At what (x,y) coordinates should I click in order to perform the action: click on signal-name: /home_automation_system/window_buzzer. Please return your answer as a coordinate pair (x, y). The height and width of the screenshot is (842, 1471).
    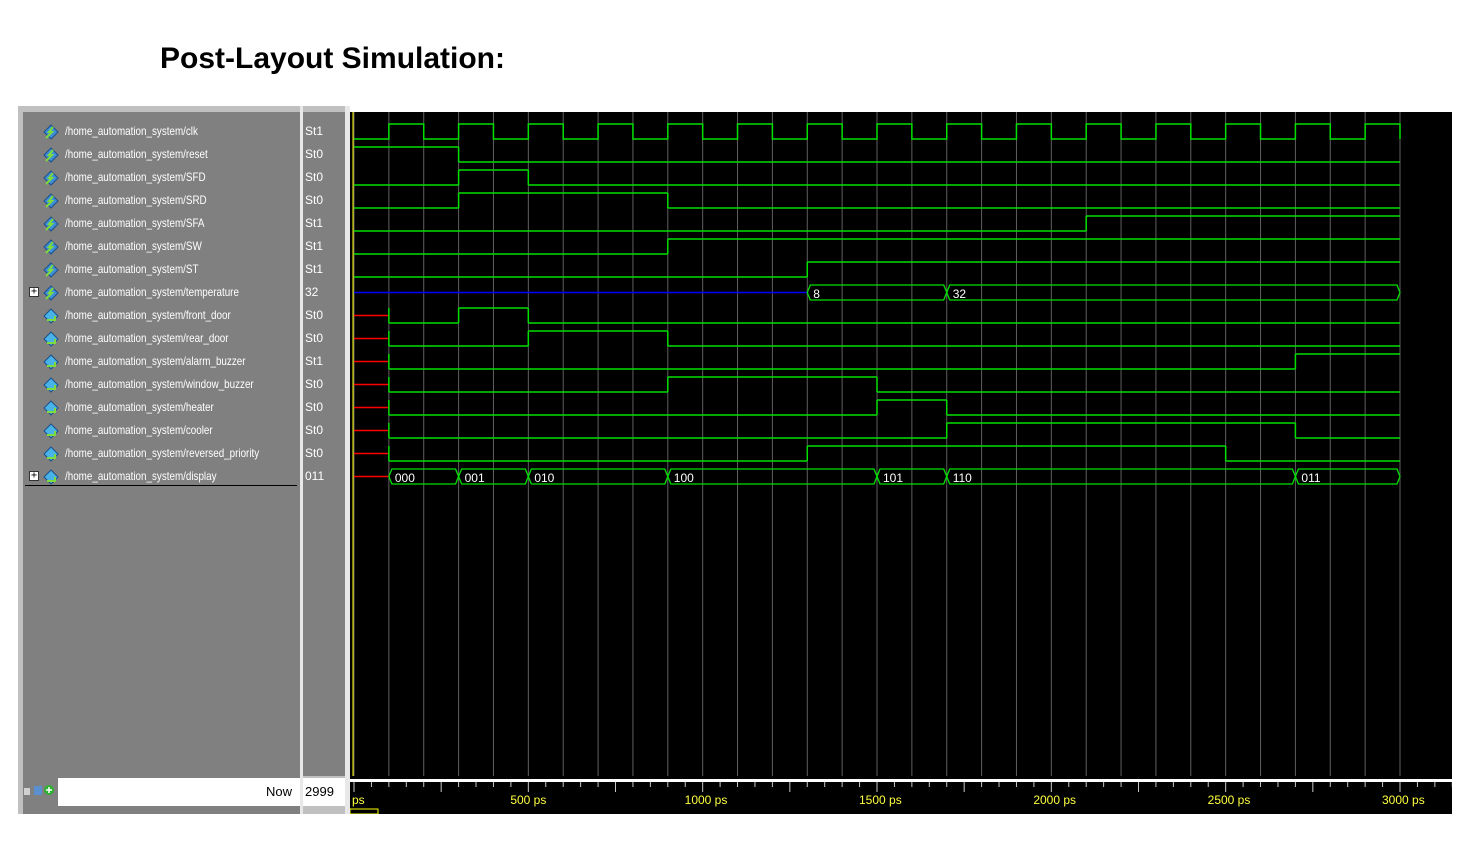
    Looking at the image, I should click on (159, 384).